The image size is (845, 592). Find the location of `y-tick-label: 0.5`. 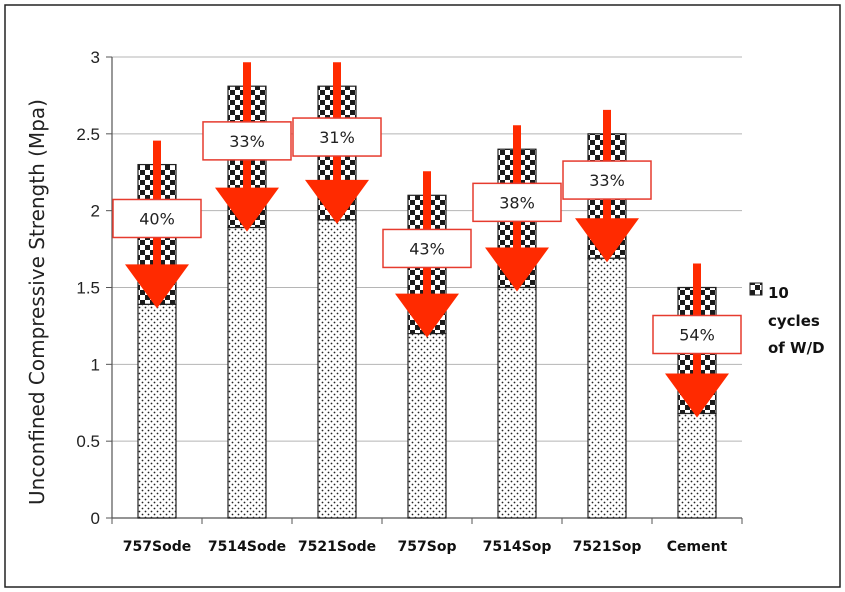

y-tick-label: 0.5 is located at coordinates (88, 441).